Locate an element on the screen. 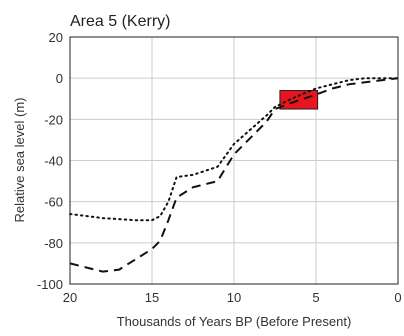 The image size is (404, 336). y-tick-labels: 20 0 -20 -40 -60 -80 -100 is located at coordinates (50, 161).